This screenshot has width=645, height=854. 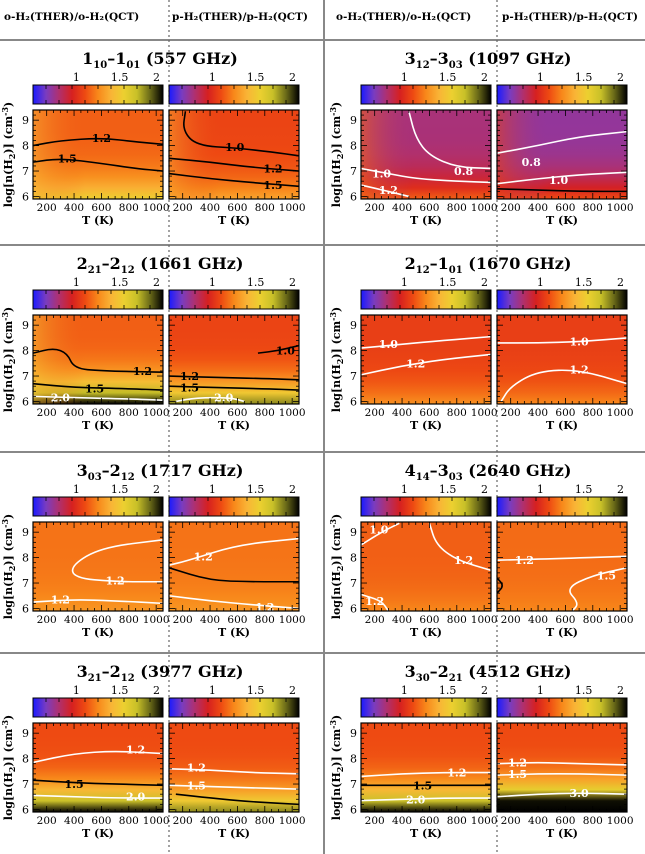 I want to click on heatmap-panel-p-H2: 1.0 1.2 200 400 600 800 1000 T (K), so click(x=565, y=373).